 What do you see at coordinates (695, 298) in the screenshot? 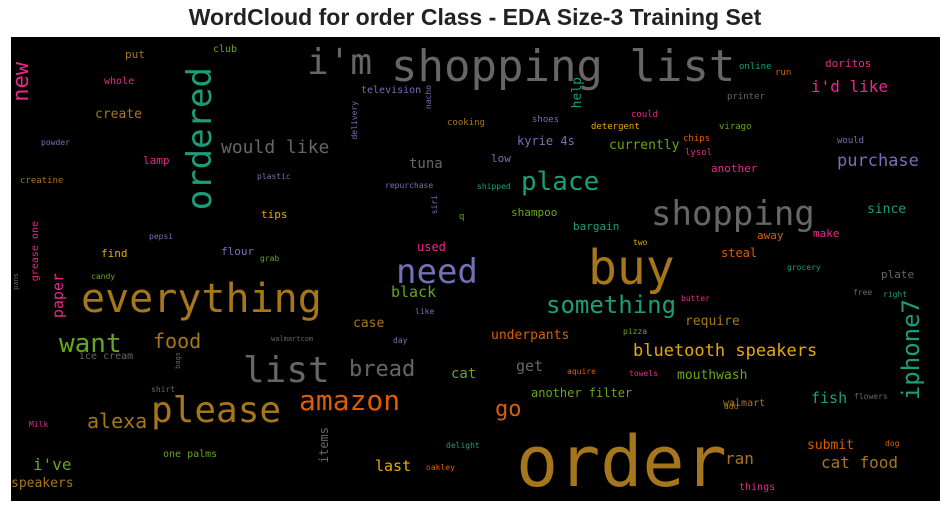
I see `word-99: butter` at bounding box center [695, 298].